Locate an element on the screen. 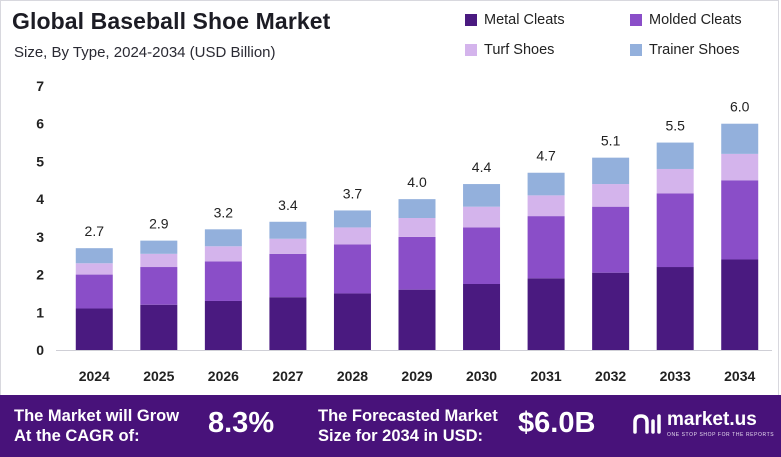 This screenshot has width=781, height=457. forecast-value: $6.0B is located at coordinates (557, 423).